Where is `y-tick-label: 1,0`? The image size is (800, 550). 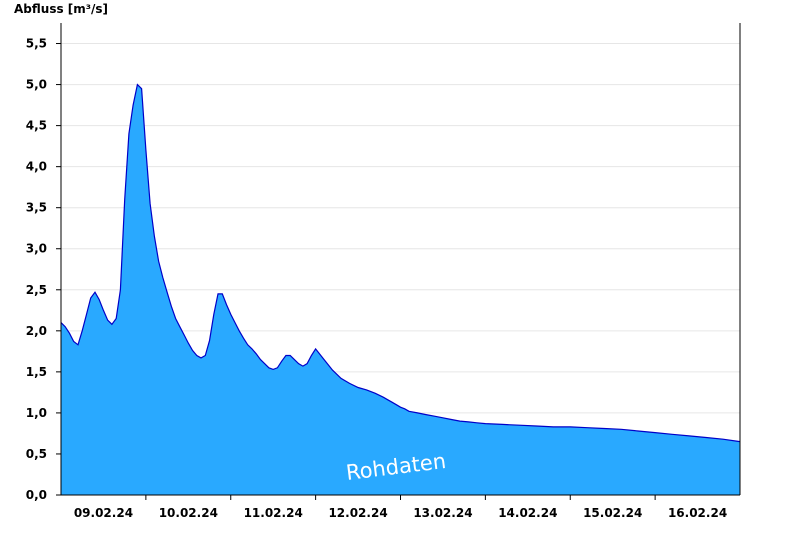
y-tick-label: 1,0 is located at coordinates (36, 413).